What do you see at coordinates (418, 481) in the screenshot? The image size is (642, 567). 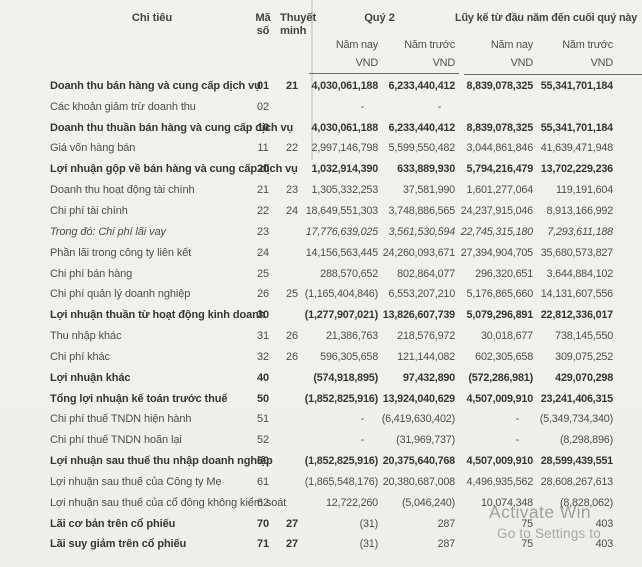 I see `row-q2-prior-value: 20,380,687,008` at bounding box center [418, 481].